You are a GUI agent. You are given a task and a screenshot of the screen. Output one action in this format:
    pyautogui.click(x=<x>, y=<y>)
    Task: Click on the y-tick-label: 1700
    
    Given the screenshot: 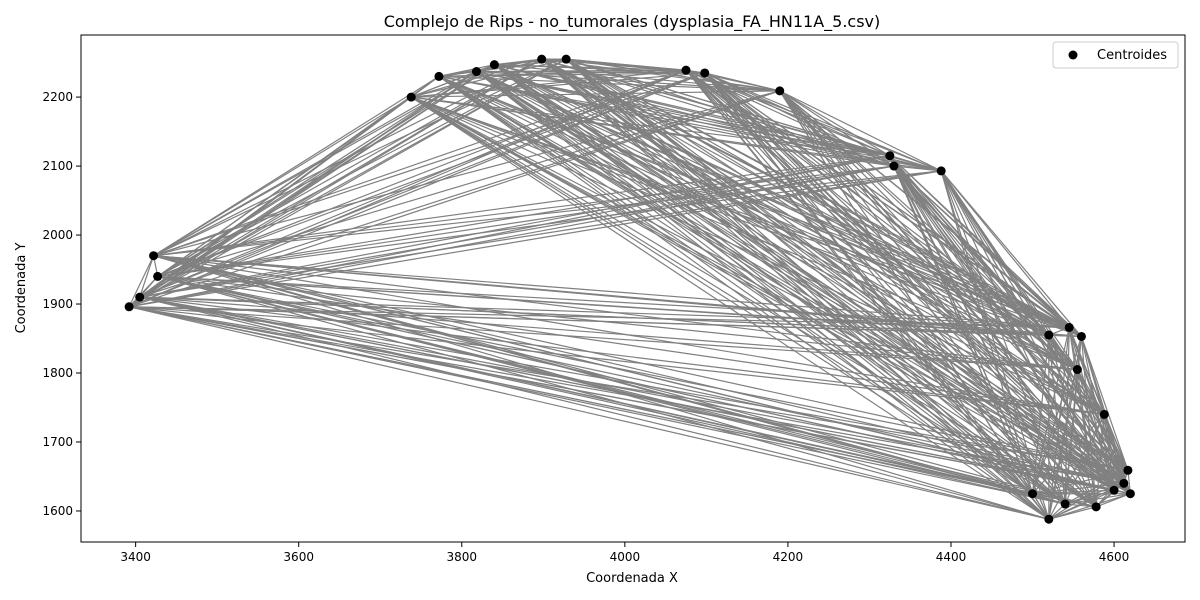 What is the action you would take?
    pyautogui.click(x=57, y=442)
    